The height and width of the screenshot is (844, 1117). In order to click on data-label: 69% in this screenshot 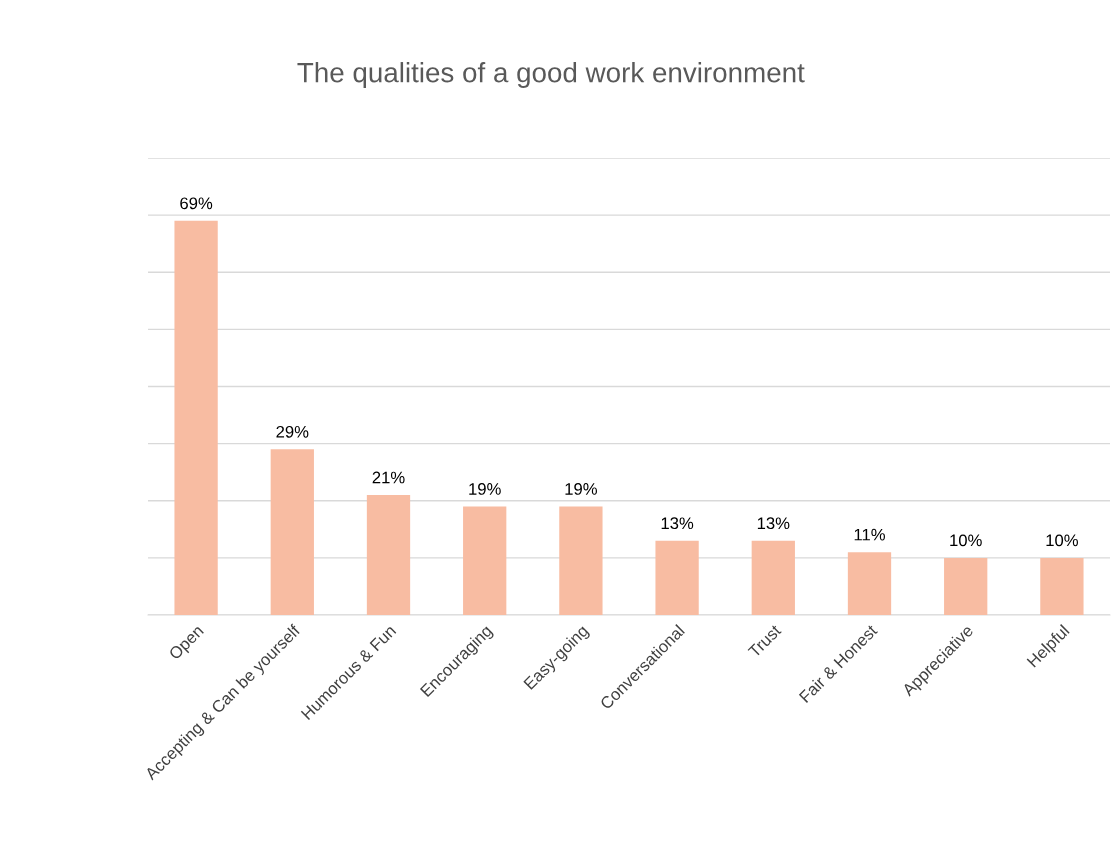, I will do `click(196, 203)`.